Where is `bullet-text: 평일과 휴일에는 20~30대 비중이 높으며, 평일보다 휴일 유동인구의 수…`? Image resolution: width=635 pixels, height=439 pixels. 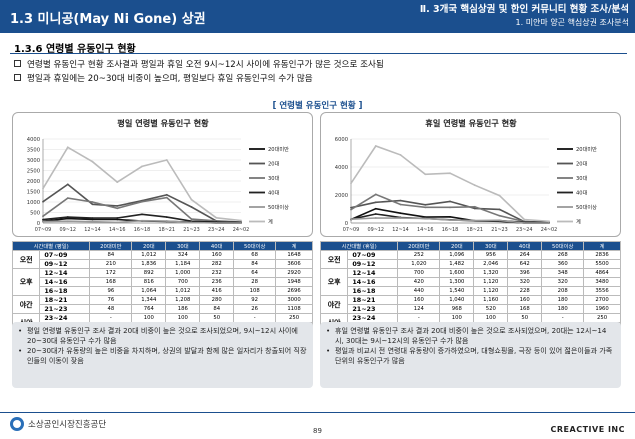
bullet-text: 평일과 휴일에는 20~30대 비중이 높으며, 평일보다 휴일 유동인구의 수… is located at coordinates (170, 79).